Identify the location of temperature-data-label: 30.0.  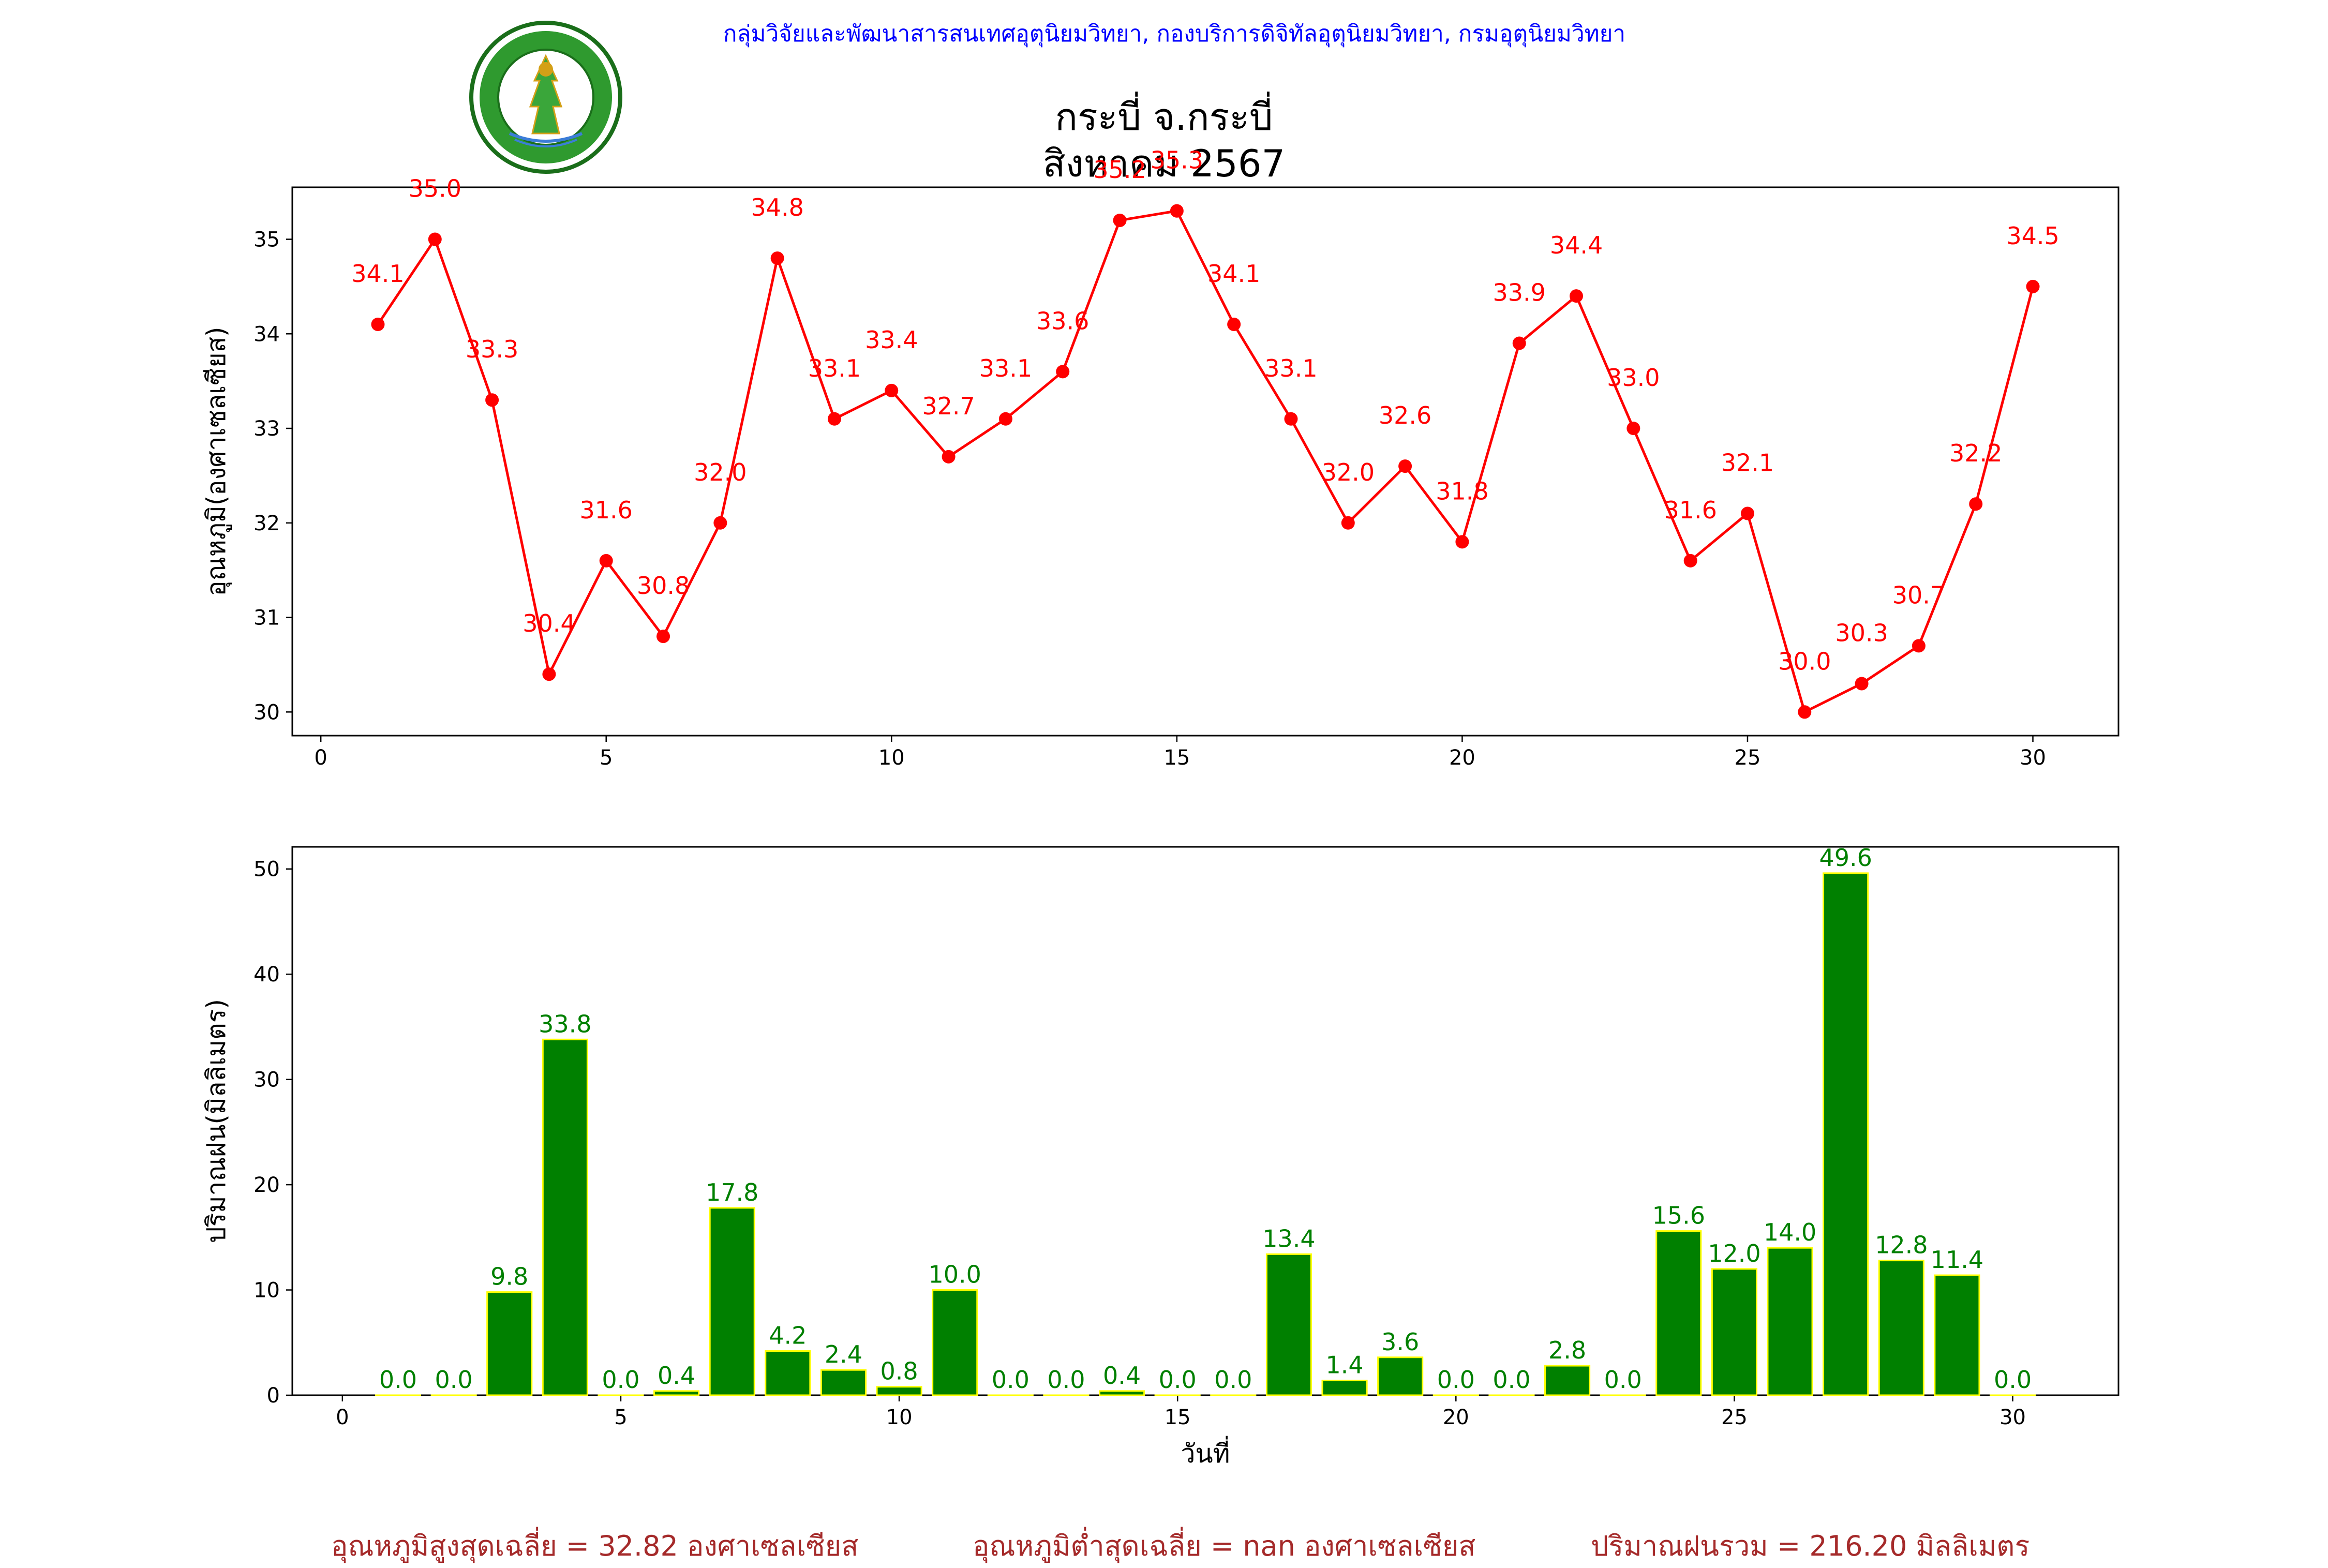
(1804, 661).